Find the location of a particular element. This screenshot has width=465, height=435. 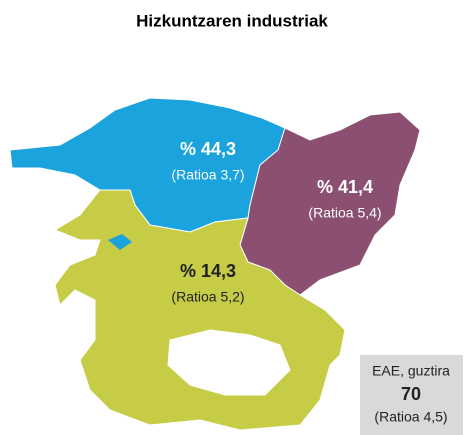

total-ratio: (Ratioa 4,5) is located at coordinates (410, 417).